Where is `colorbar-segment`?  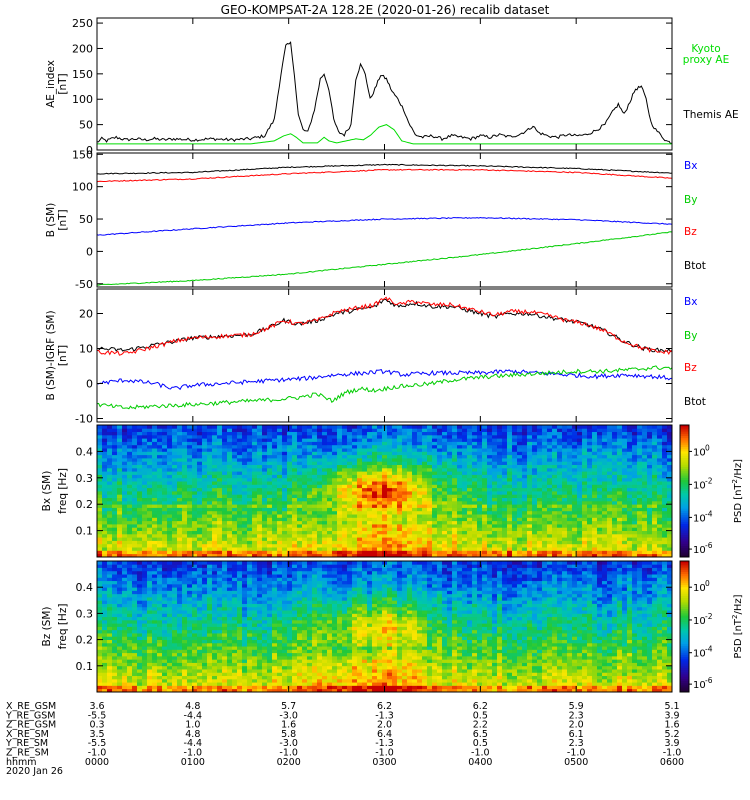 colorbar-segment is located at coordinates (684, 519).